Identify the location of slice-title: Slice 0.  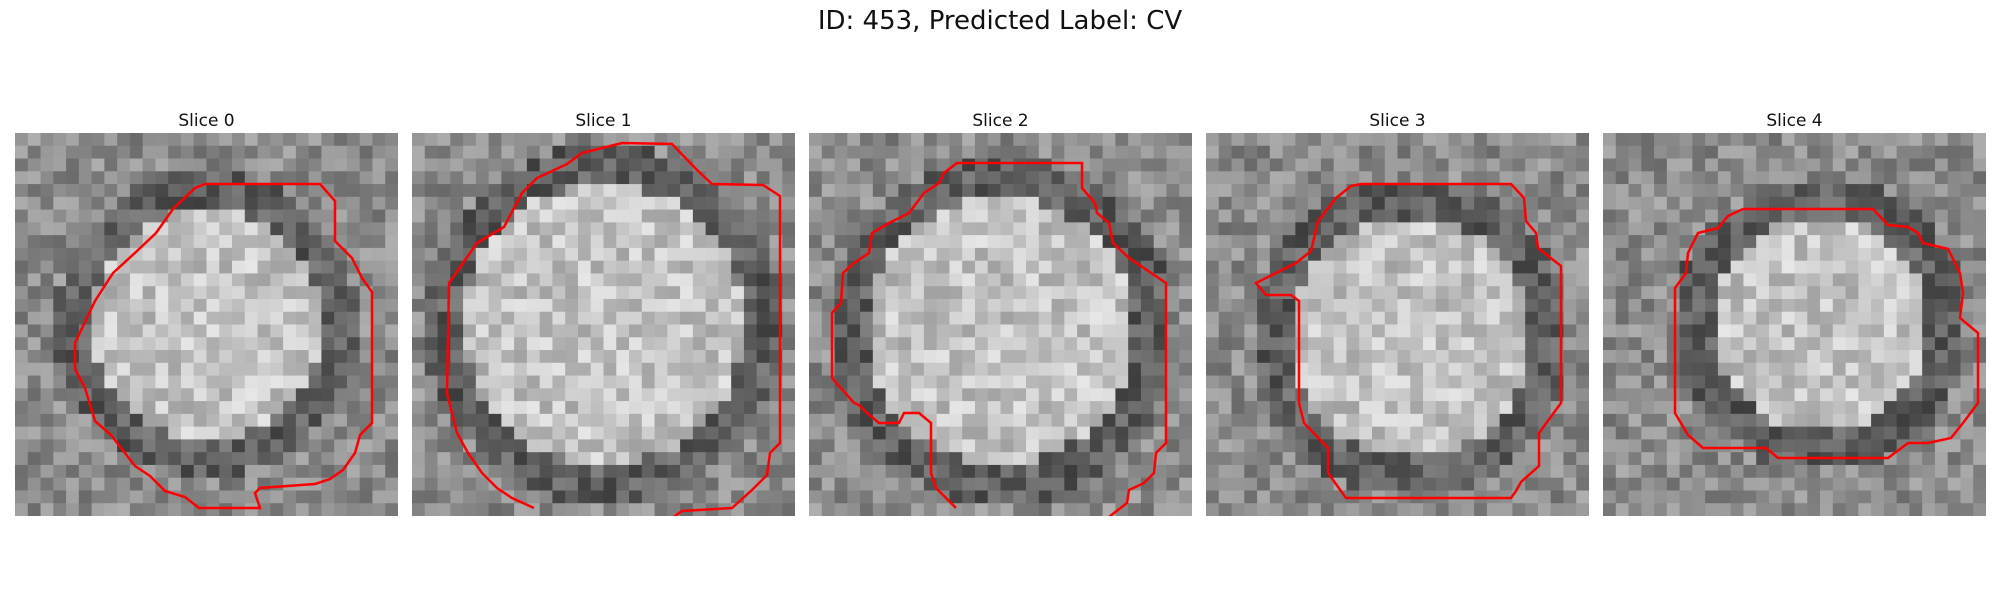
(206, 121).